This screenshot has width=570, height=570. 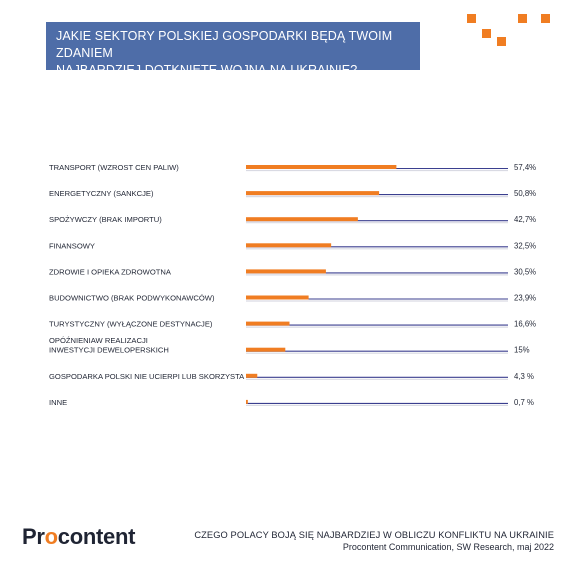 What do you see at coordinates (522, 350) in the screenshot?
I see `value-label: 15%` at bounding box center [522, 350].